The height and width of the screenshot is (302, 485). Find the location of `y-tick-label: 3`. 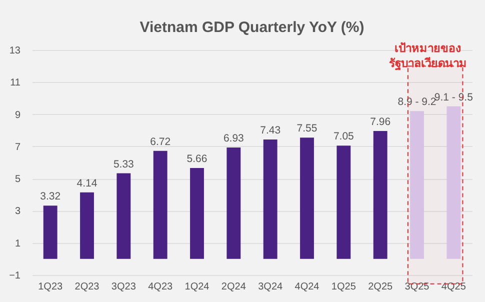

y-tick-label: 3 is located at coordinates (17, 212).